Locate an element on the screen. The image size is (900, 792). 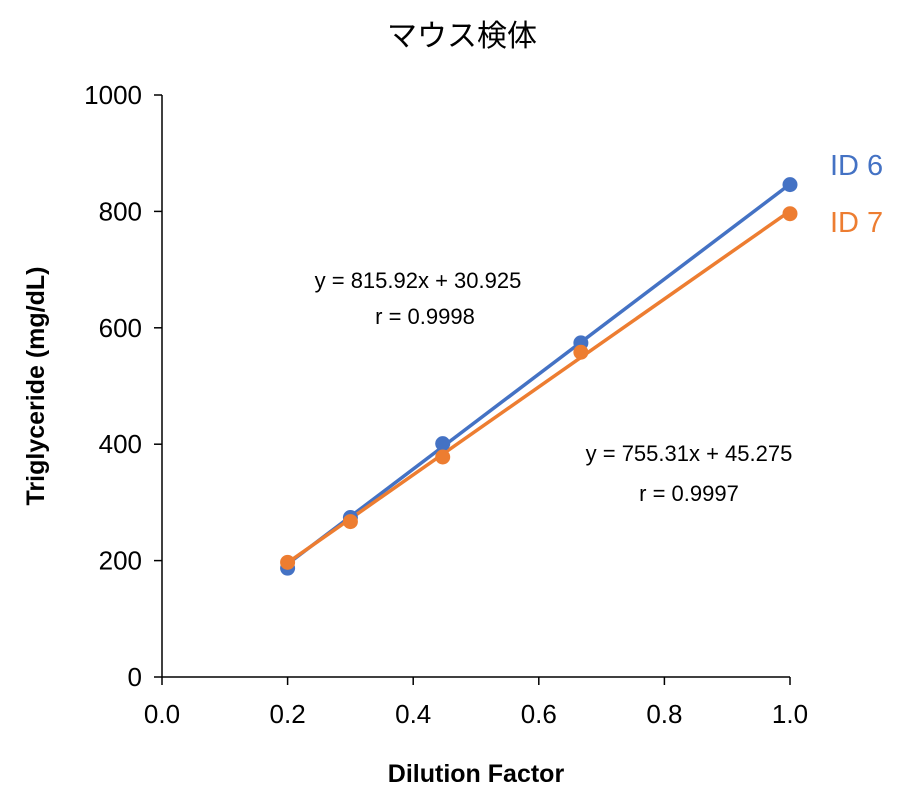
y-tick-label: 0 is located at coordinates (135, 677).